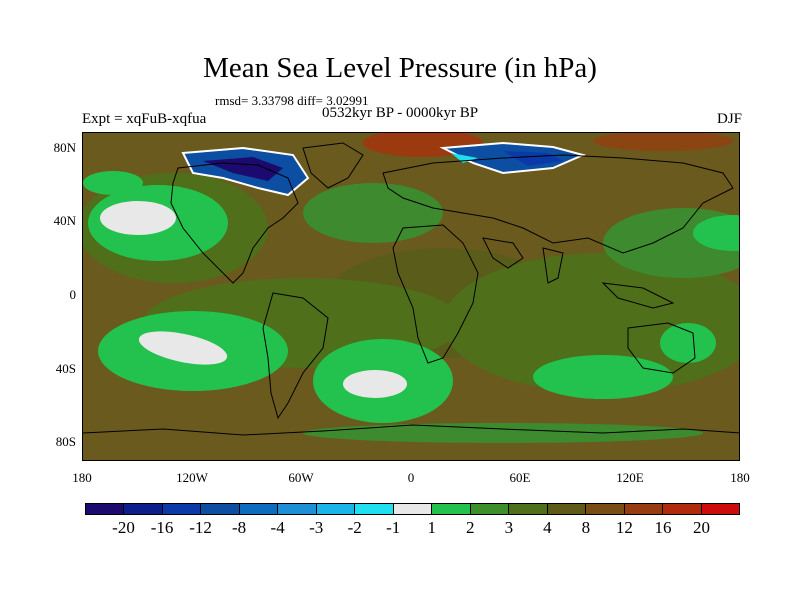 This screenshot has width=800, height=600. I want to click on lon-tick-0: 0, so click(411, 477).